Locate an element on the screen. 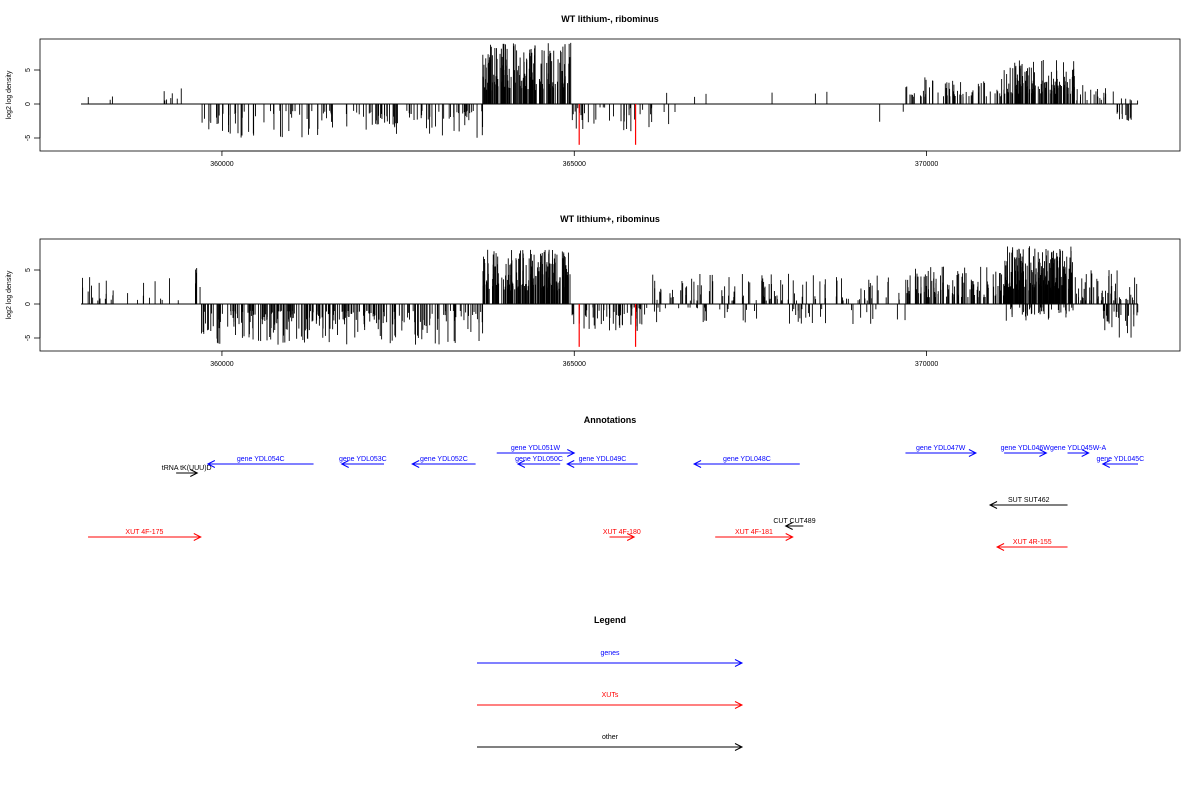 The image size is (1200, 800). feature-12: SUT SUT462 is located at coordinates (1028, 503).